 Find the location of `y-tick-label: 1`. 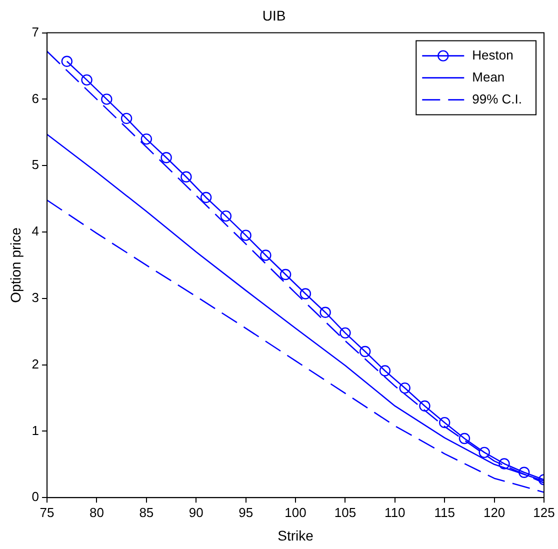

y-tick-label: 1 is located at coordinates (36, 430).